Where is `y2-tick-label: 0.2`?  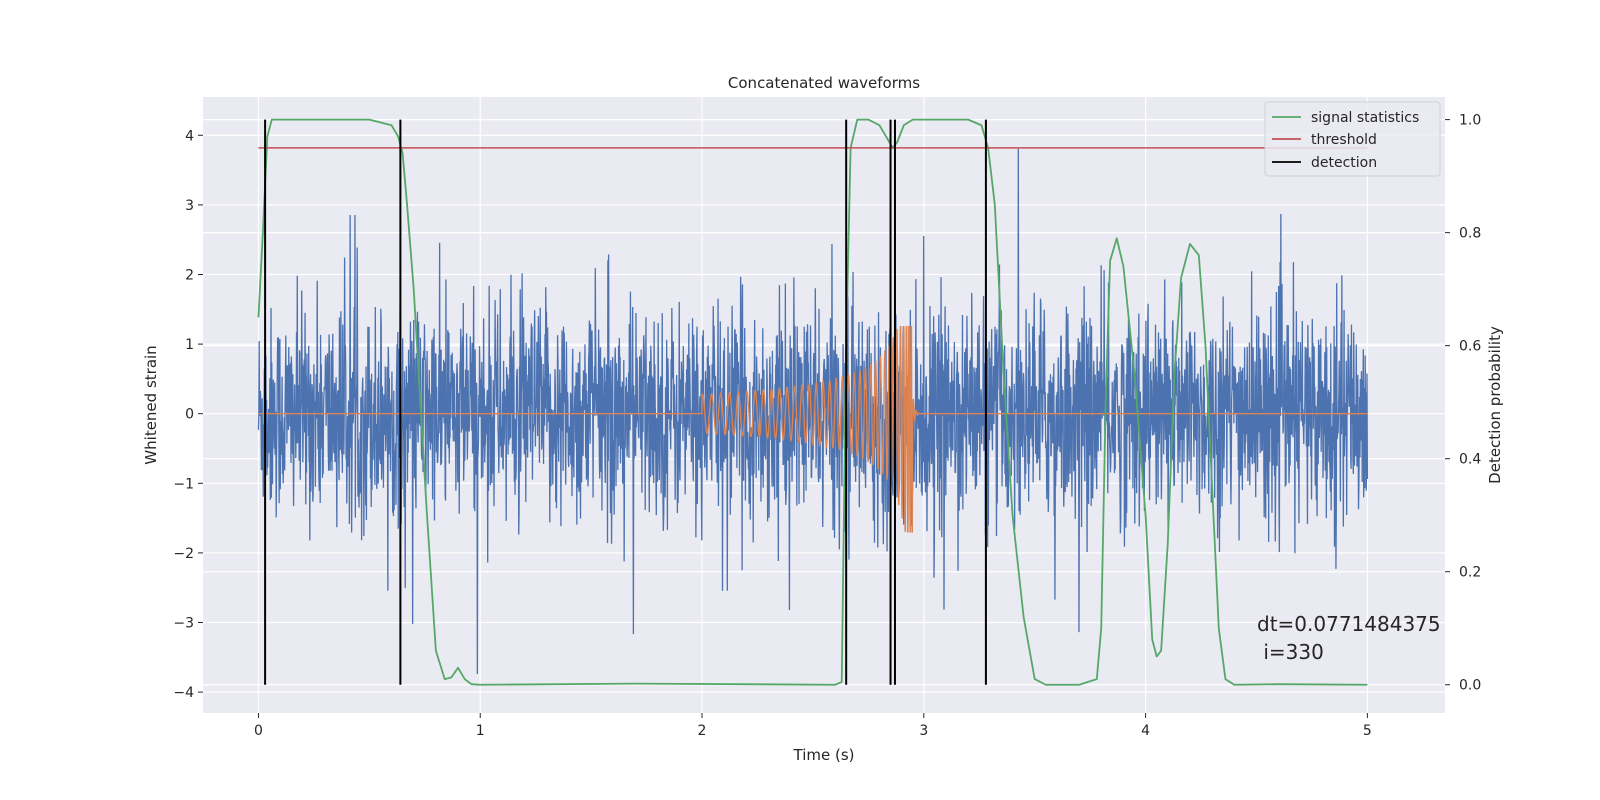 y2-tick-label: 0.2 is located at coordinates (1470, 573).